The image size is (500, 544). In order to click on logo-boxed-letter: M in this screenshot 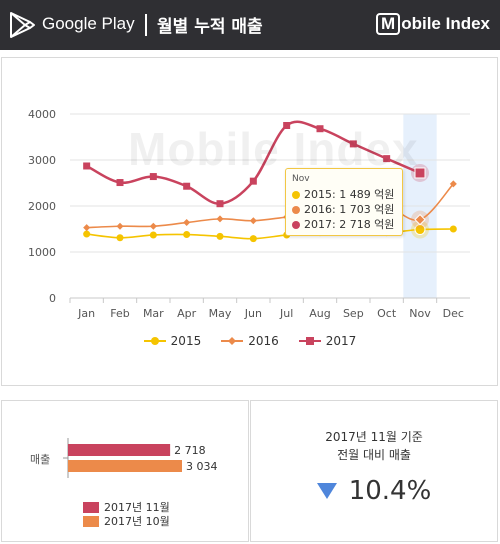, I will do `click(388, 24)`.